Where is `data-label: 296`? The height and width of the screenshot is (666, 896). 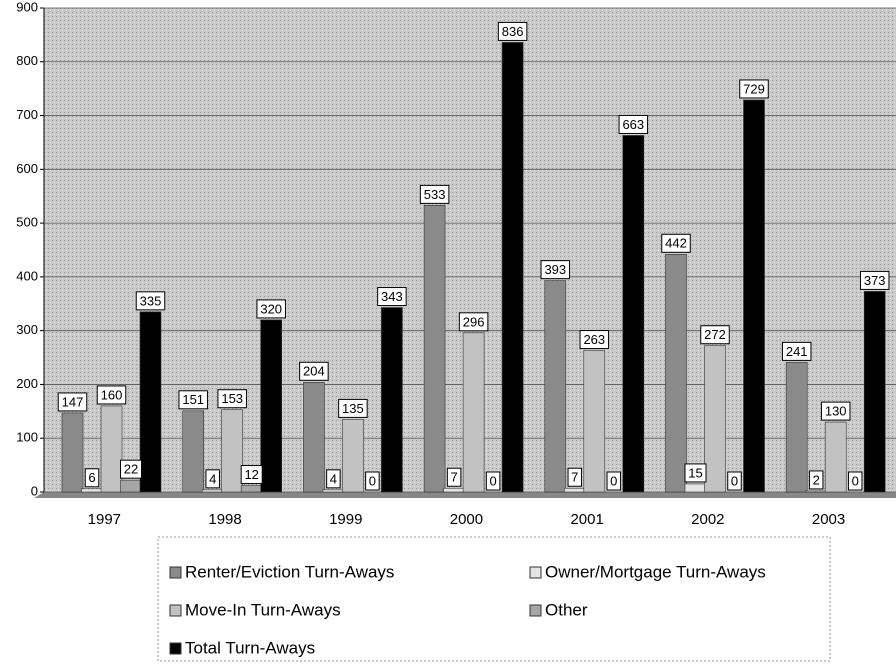 data-label: 296 is located at coordinates (474, 321).